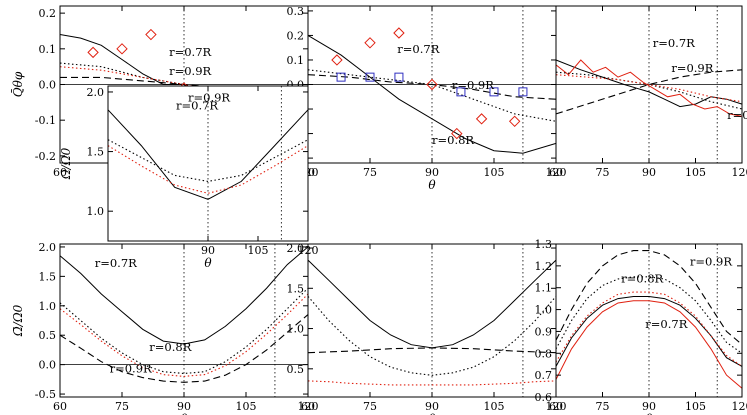 The image size is (747, 415). Describe the element at coordinates (737, 115) in the screenshot. I see `curve-annotation: r=0.8` at that location.